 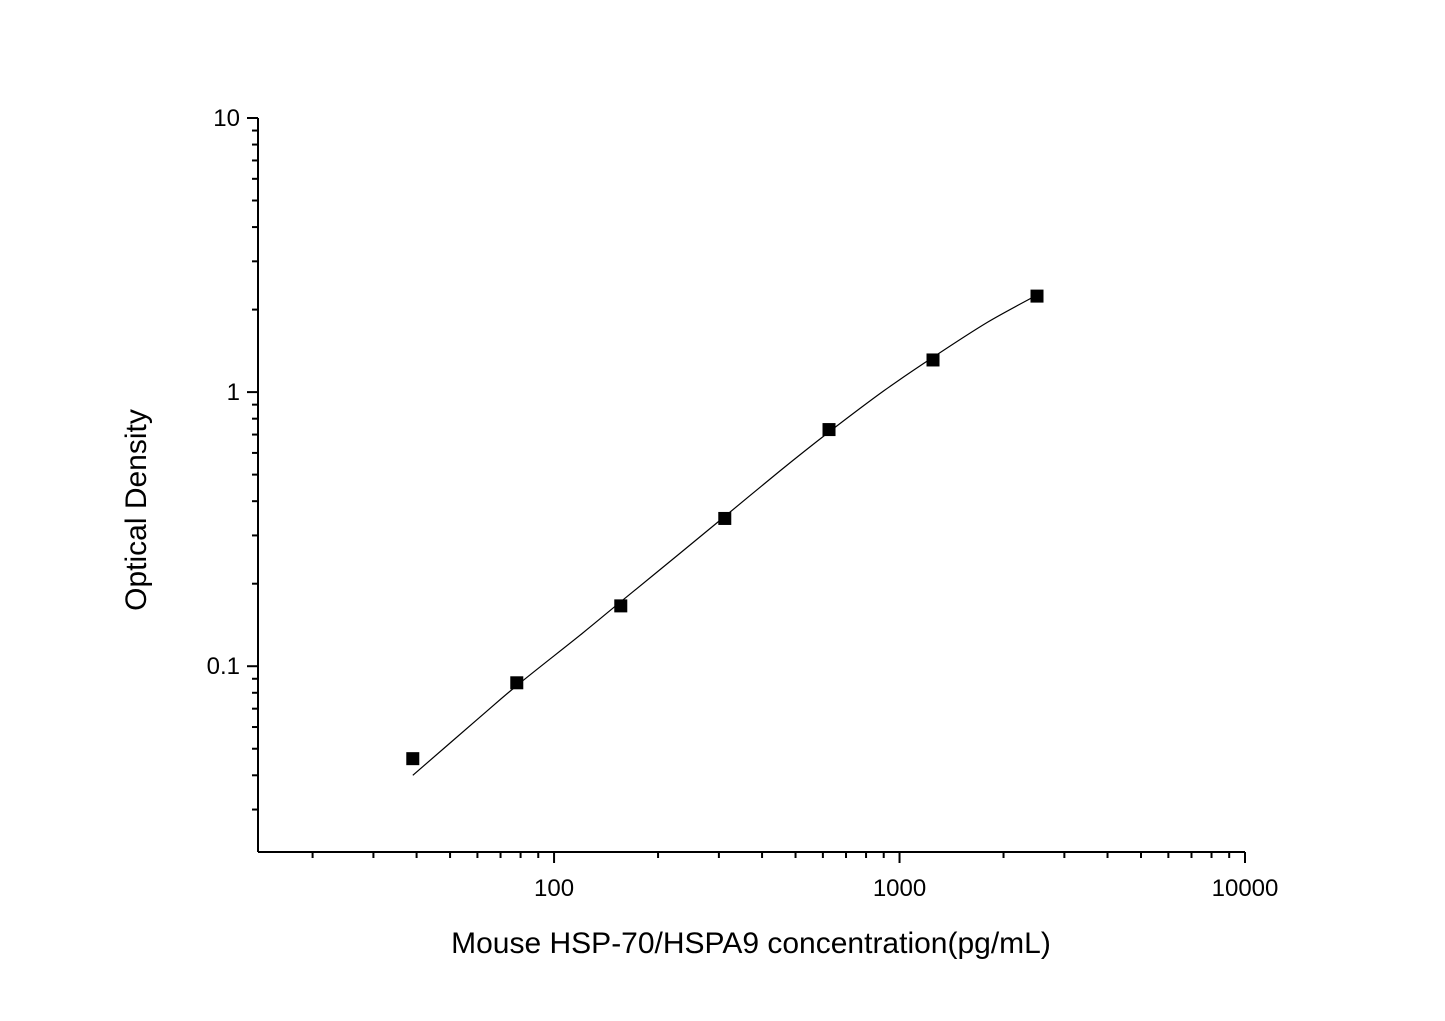 I want to click on x-tick-label: 100, so click(x=554, y=888).